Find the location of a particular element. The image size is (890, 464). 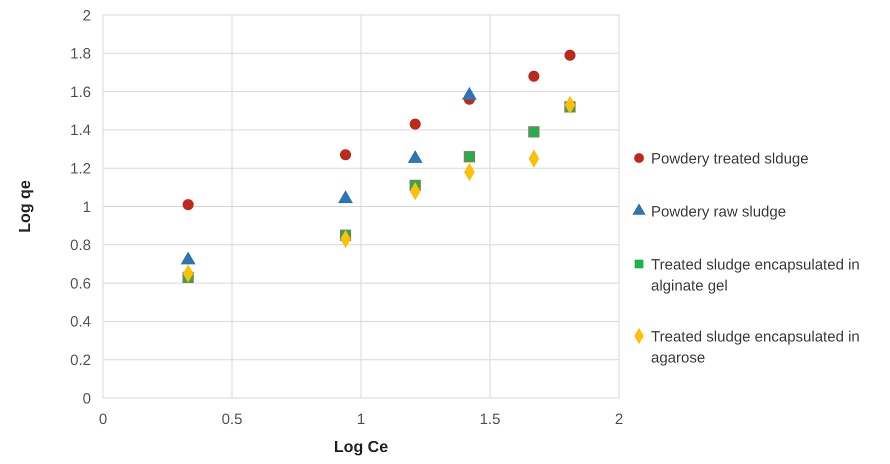

y-tick-label: 0 is located at coordinates (86, 399).